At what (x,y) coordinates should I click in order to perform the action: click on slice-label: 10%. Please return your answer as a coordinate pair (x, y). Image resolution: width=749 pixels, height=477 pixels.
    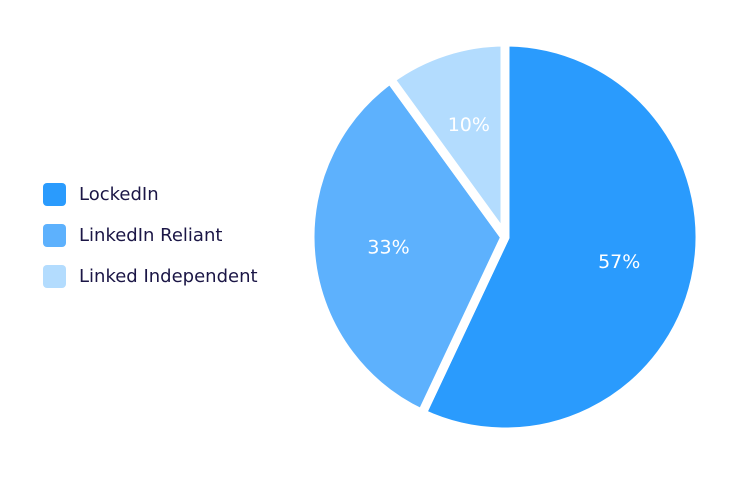
    Looking at the image, I should click on (469, 125).